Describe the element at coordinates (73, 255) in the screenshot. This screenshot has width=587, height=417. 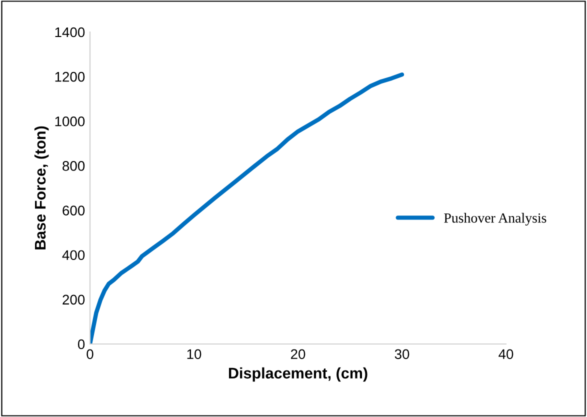
I see `y-tick-label: 400` at that location.